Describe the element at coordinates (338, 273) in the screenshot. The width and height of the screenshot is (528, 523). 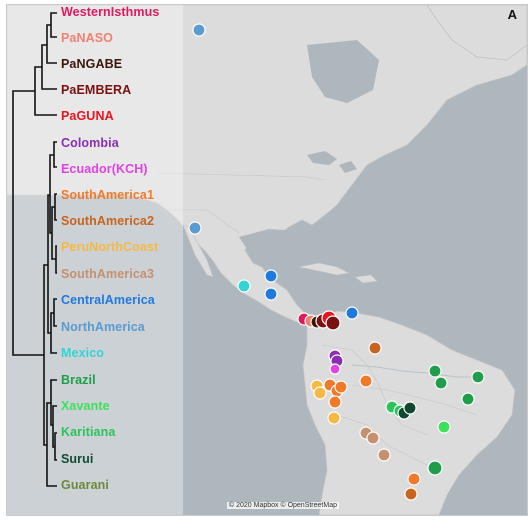
I see `land-caribbean` at that location.